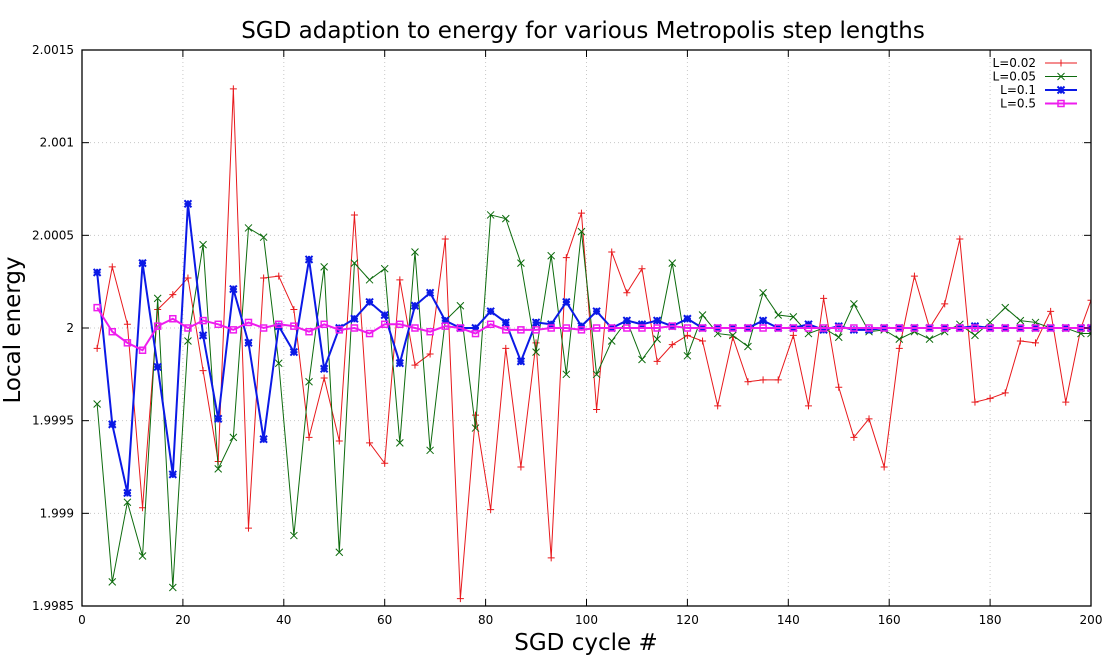 Image resolution: width=1112 pixels, height=658 pixels. What do you see at coordinates (1038, 104) in the screenshot?
I see `legend-item: L=0.5` at bounding box center [1038, 104].